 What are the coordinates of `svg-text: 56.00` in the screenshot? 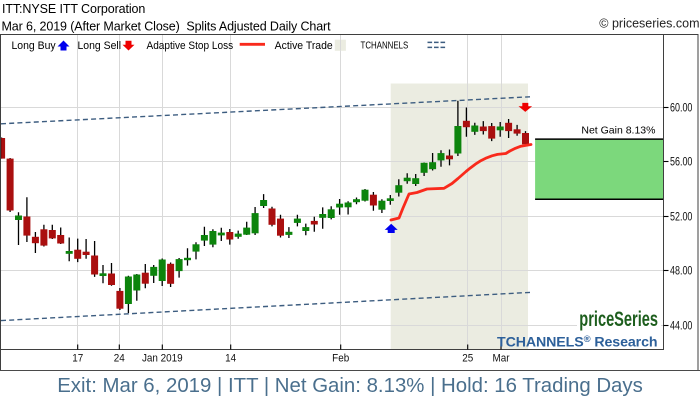 It's located at (681, 163).